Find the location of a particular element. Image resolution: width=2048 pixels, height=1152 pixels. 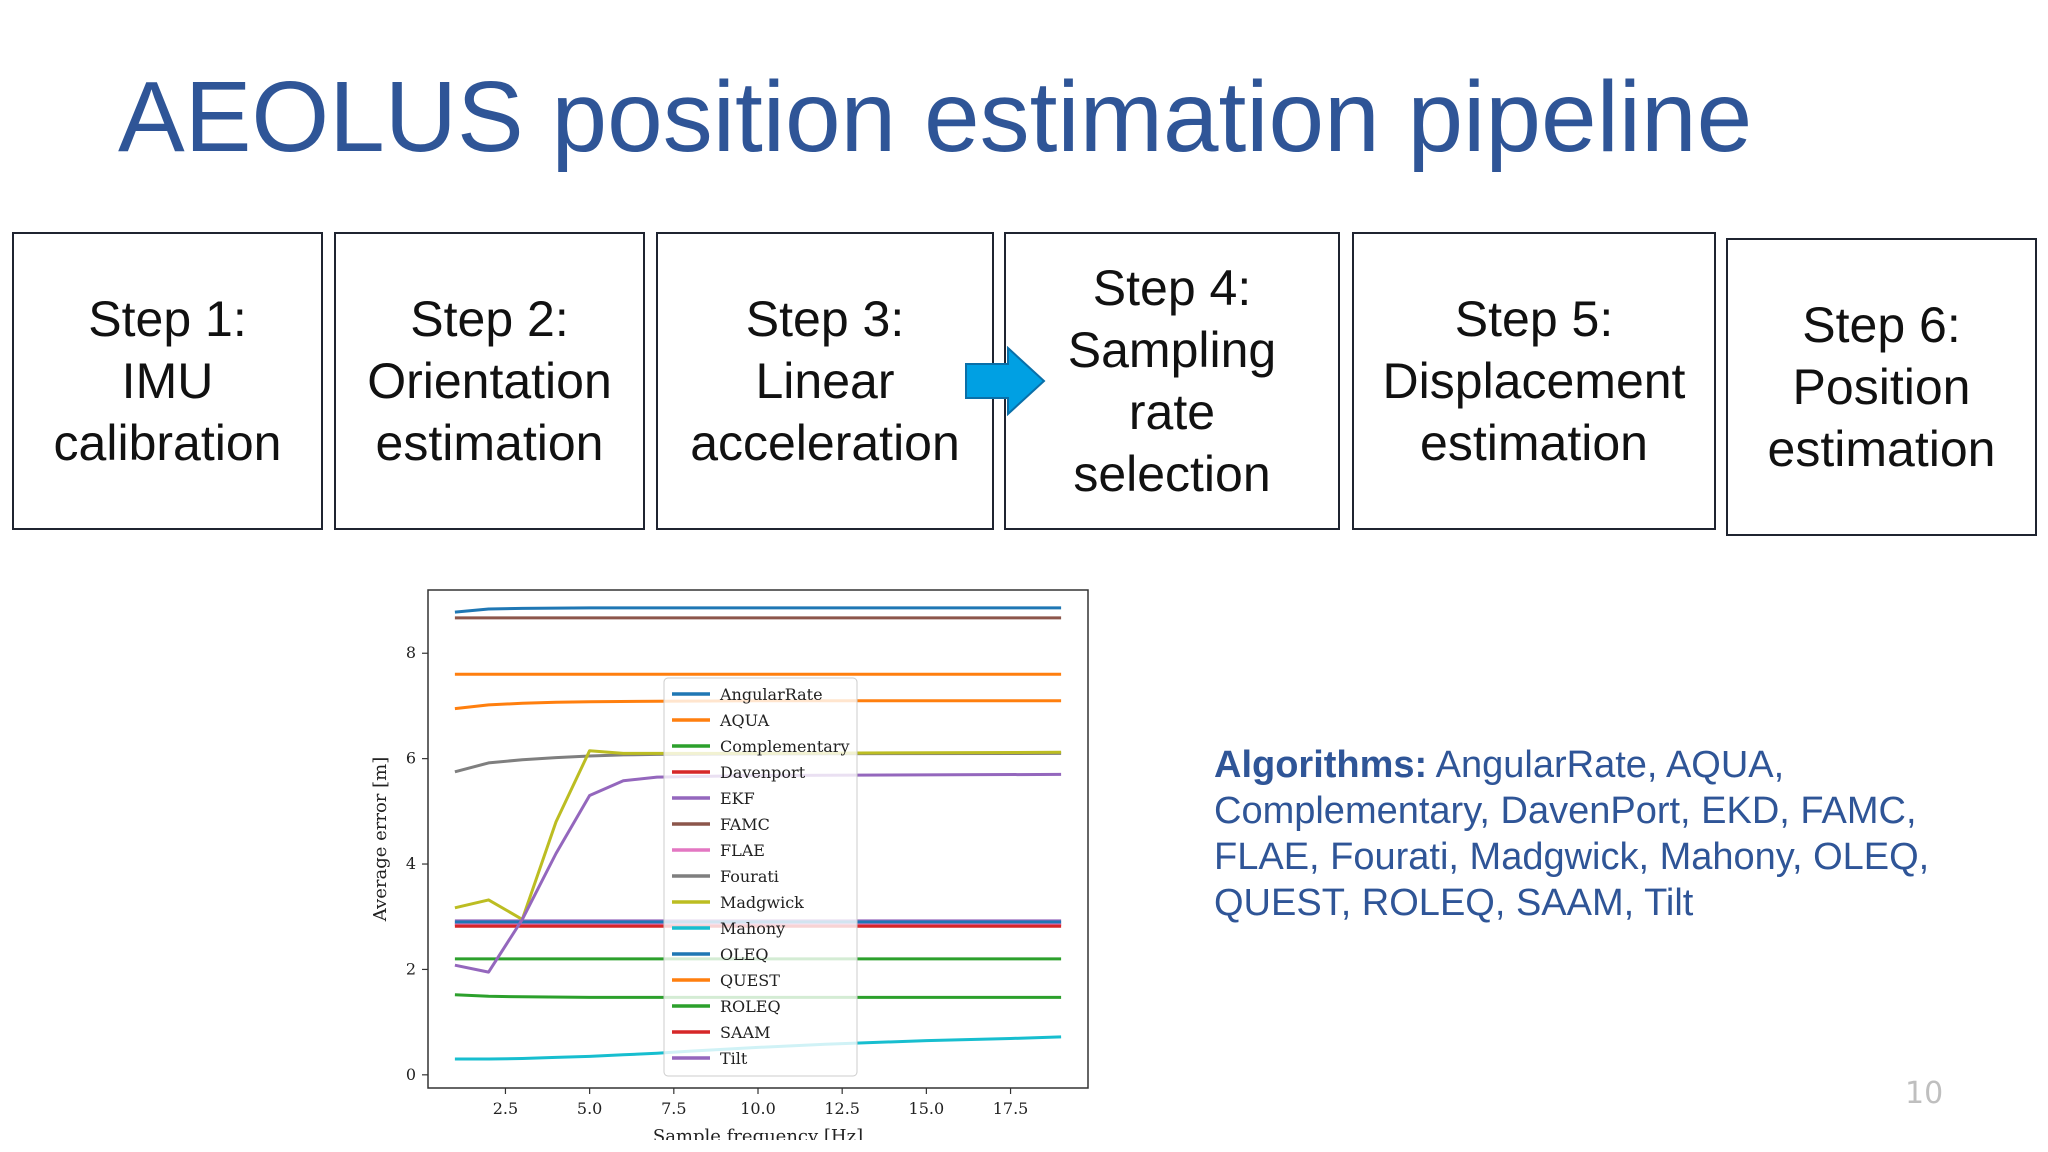

arrow-right-icon is located at coordinates (1005, 381).